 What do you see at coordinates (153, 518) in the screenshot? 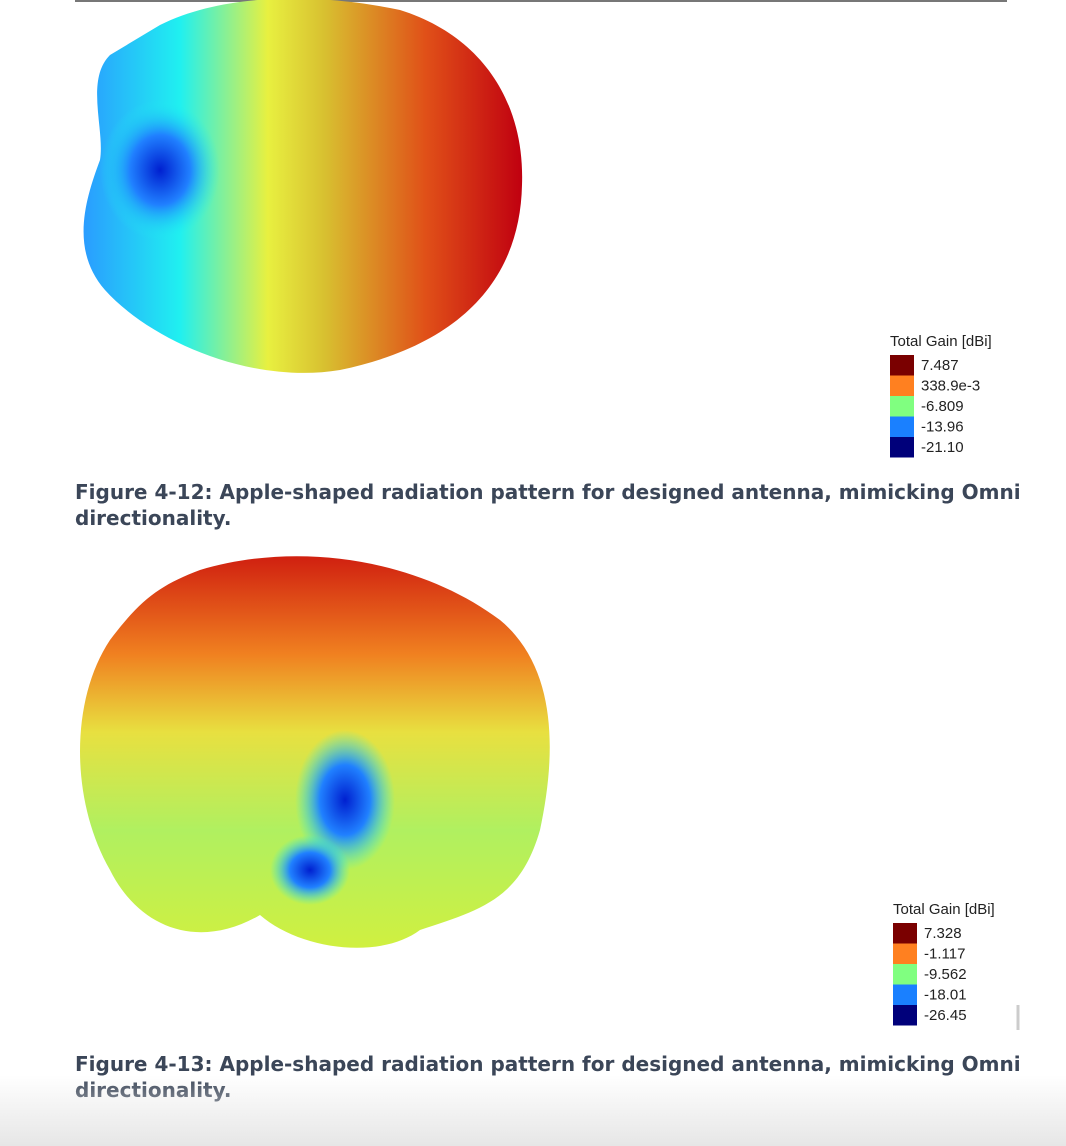
I see `figure-caption: directionality.` at bounding box center [153, 518].